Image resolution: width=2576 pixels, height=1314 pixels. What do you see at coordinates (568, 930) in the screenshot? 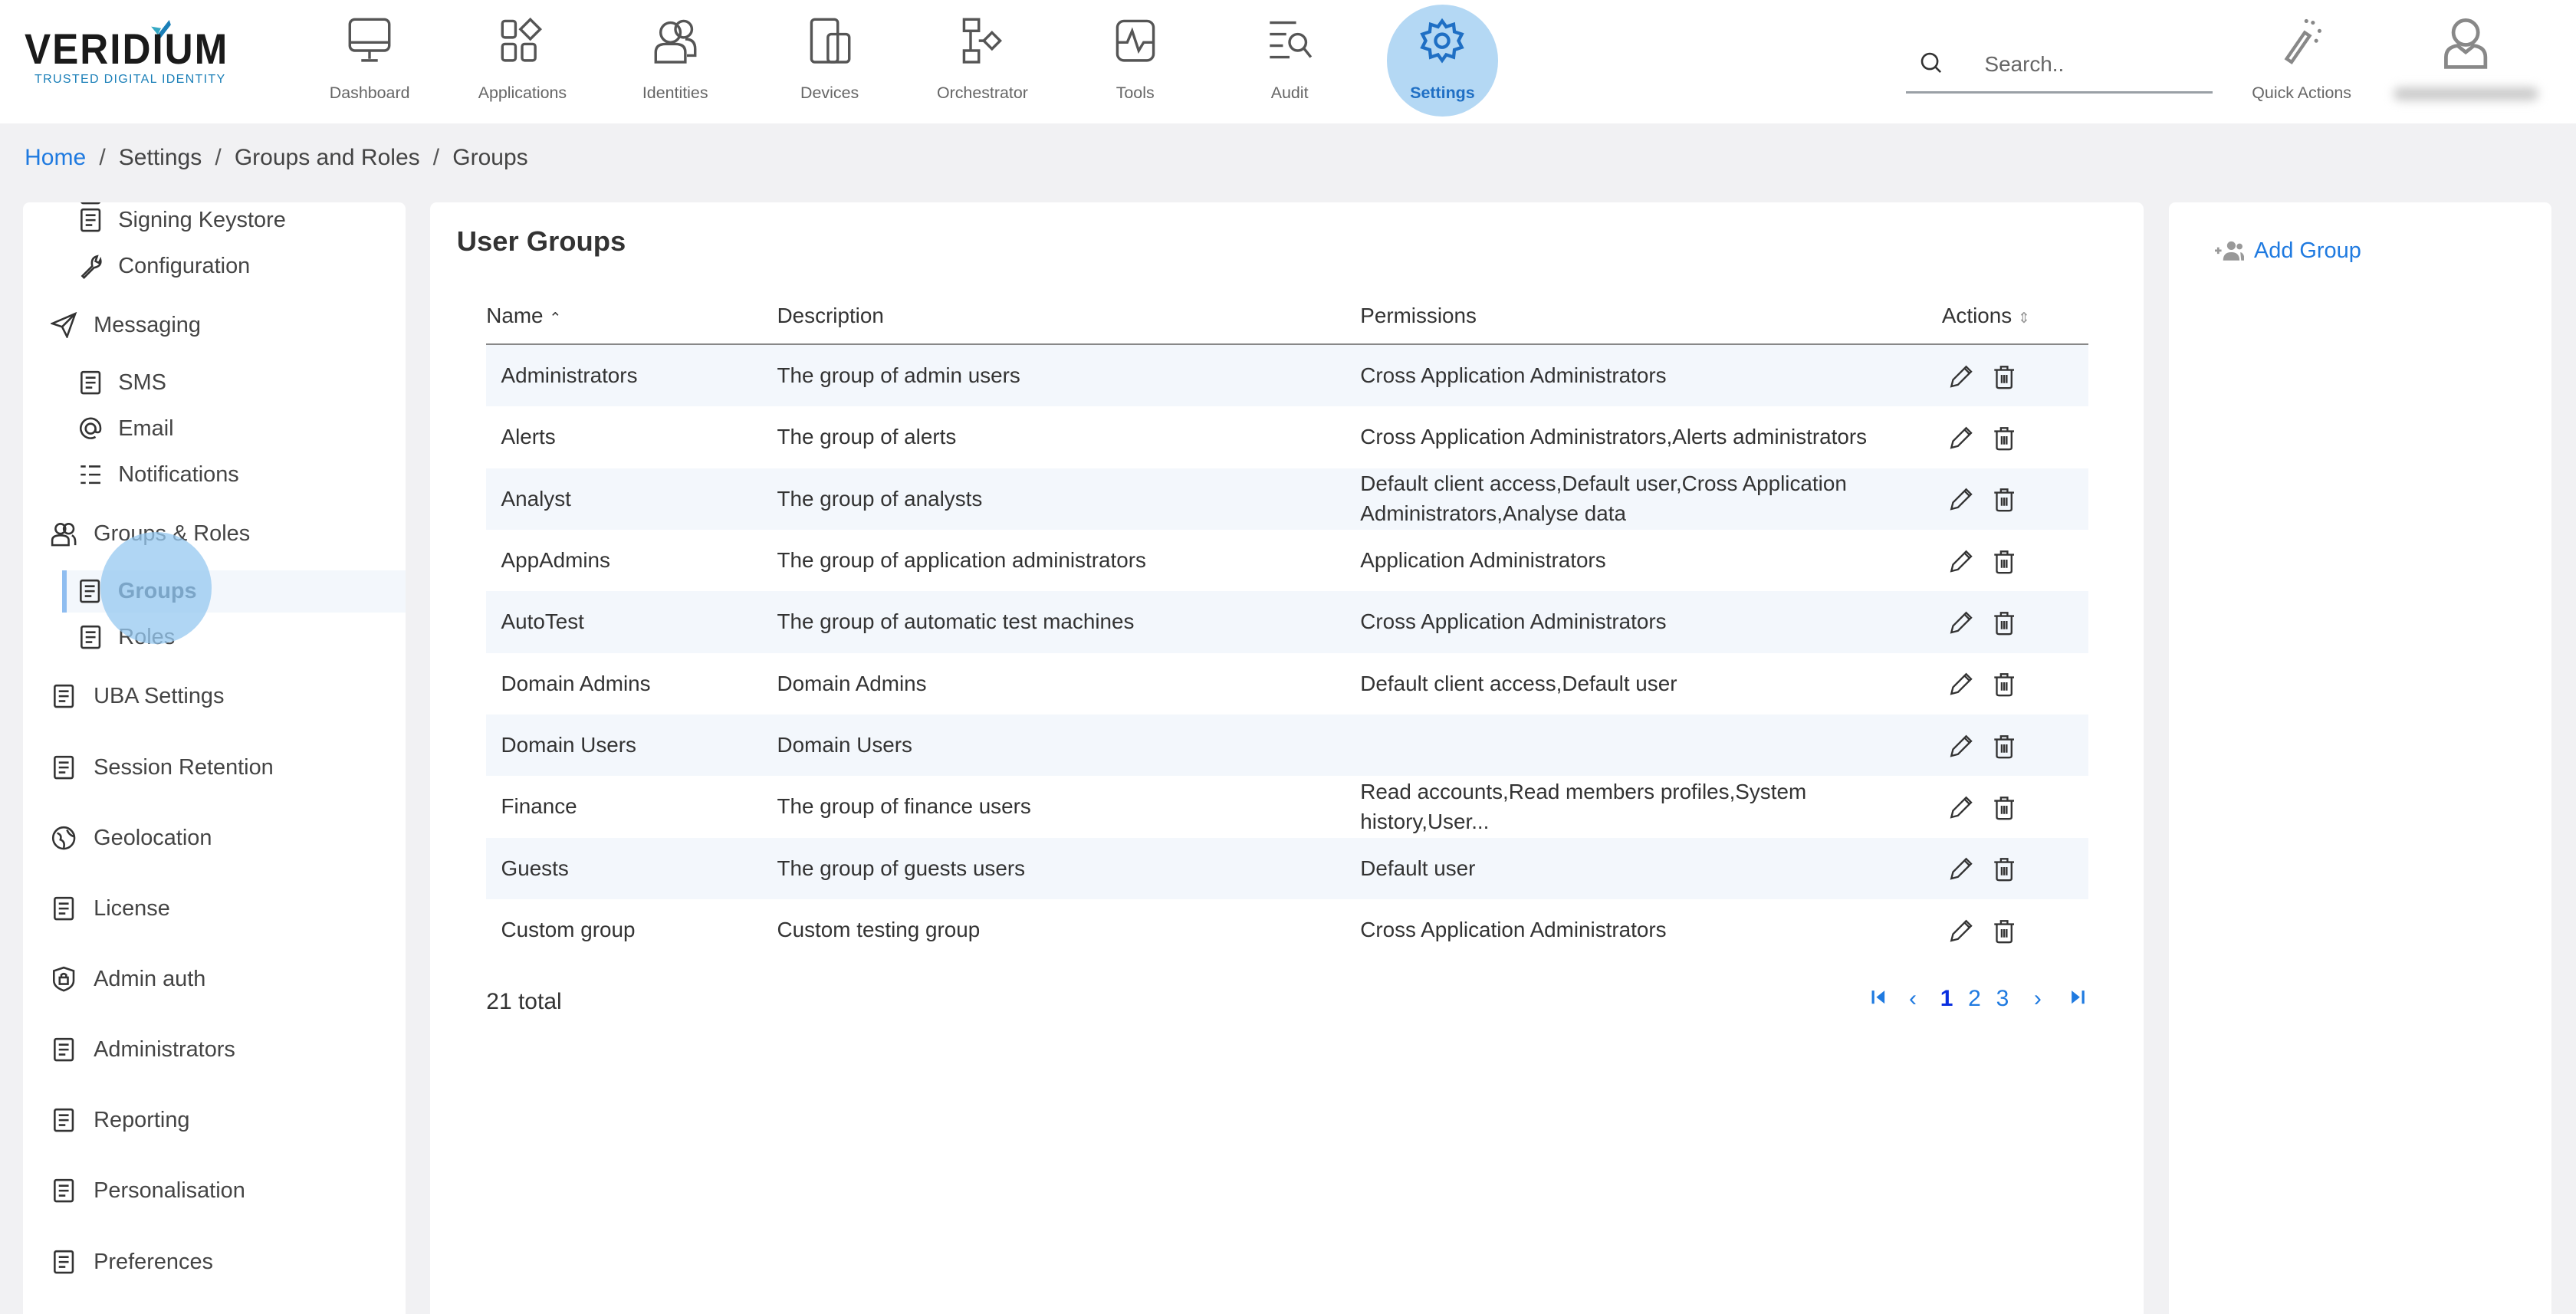
I see `cell-name: Custom group` at bounding box center [568, 930].